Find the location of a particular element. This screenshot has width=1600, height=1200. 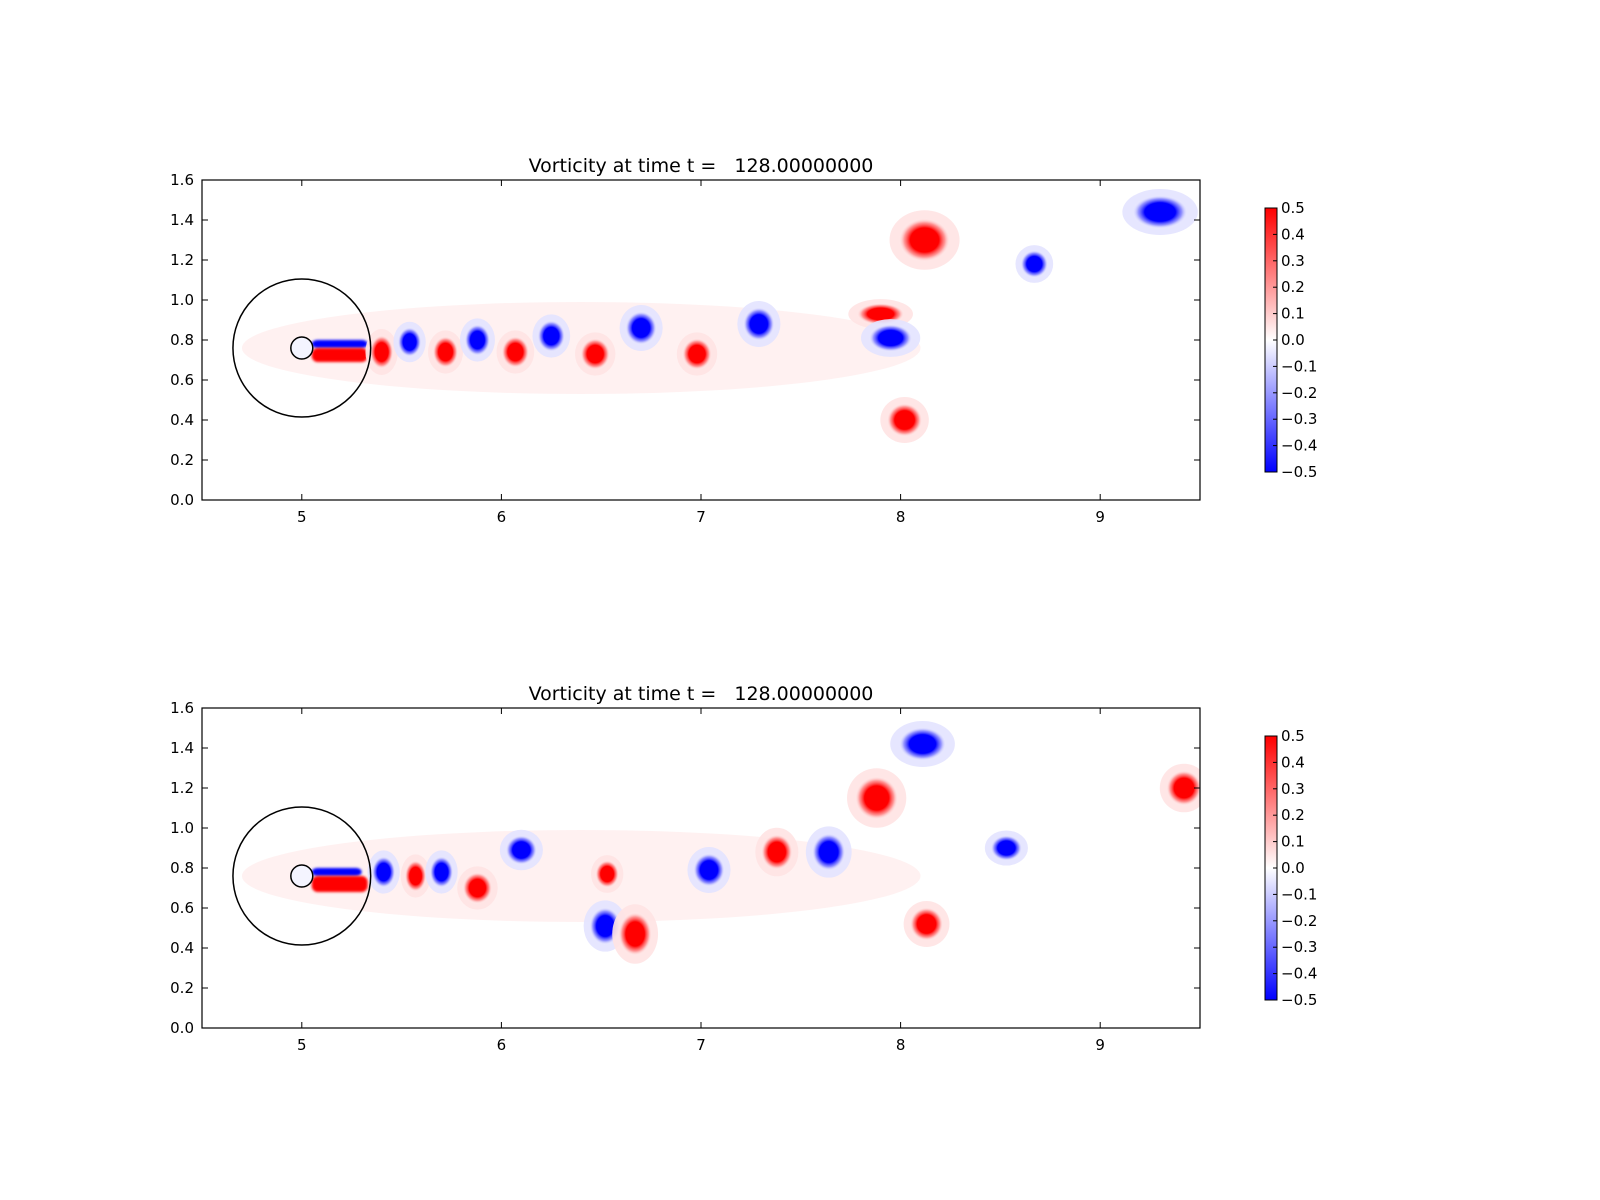

wake-halo is located at coordinates (581, 876).